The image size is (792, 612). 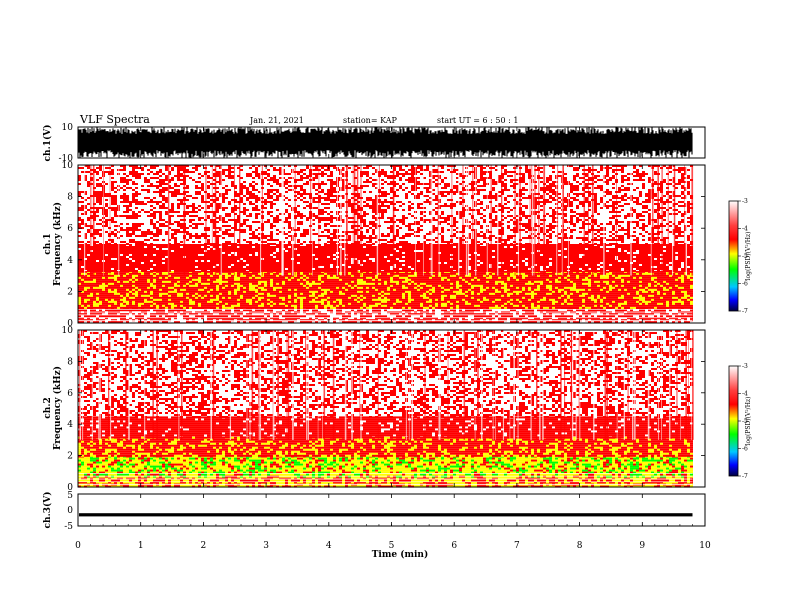 What do you see at coordinates (733, 256) in the screenshot?
I see `ch1-colorbar-gradient` at bounding box center [733, 256].